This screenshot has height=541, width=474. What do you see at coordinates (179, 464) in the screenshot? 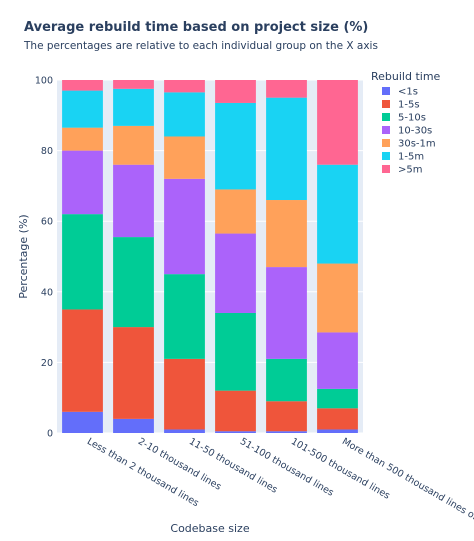
I see `x-tick-label: 2-10 thousand lines` at bounding box center [179, 464].